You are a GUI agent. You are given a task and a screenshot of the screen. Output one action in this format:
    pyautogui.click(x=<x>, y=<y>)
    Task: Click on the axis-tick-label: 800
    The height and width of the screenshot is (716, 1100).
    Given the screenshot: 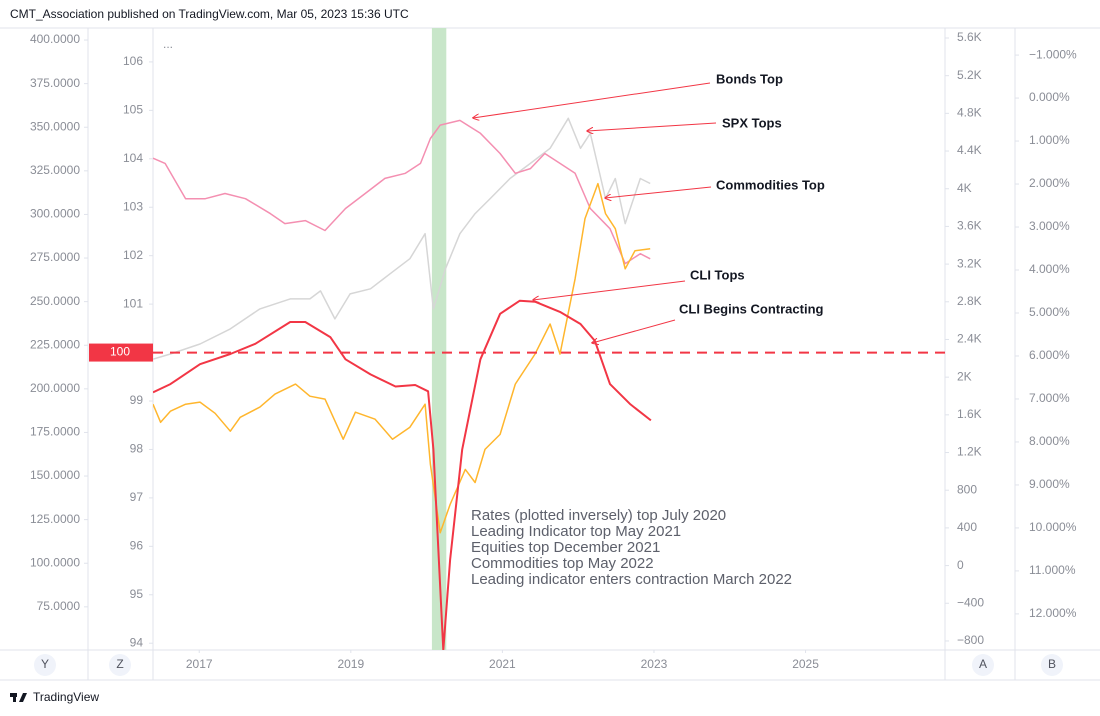 What is the action you would take?
    pyautogui.click(x=967, y=489)
    